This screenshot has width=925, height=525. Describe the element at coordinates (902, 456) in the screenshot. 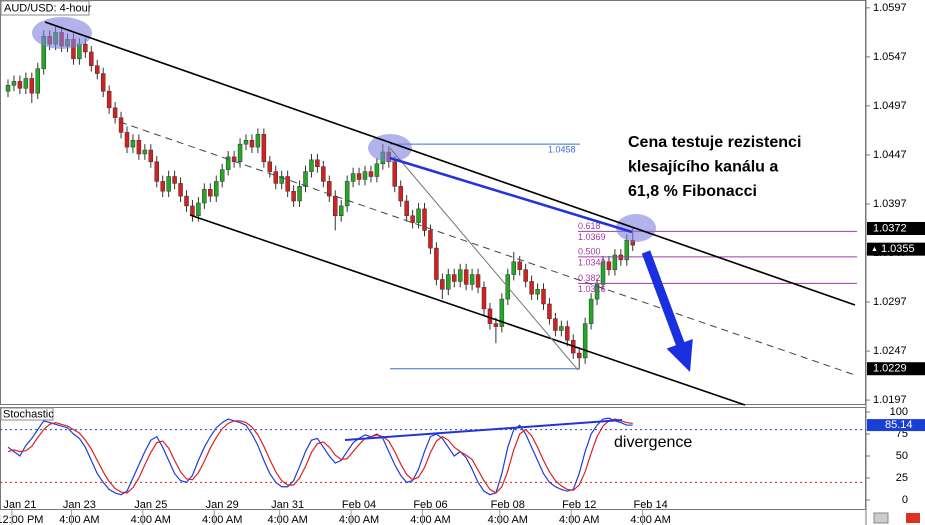

I see `y-tick-label: 50` at that location.